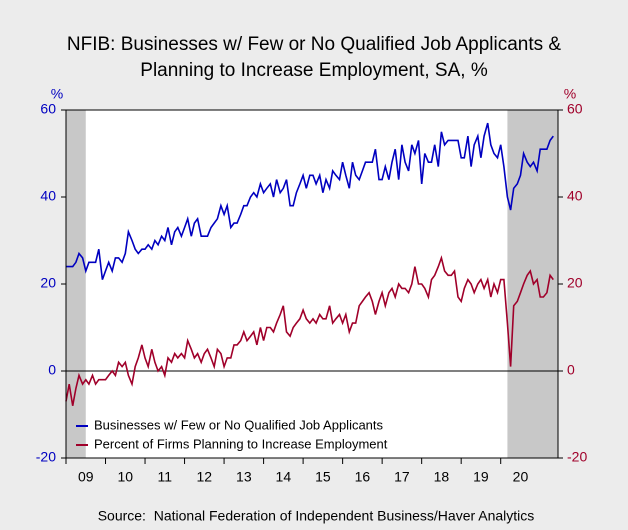 This screenshot has width=628, height=530. What do you see at coordinates (57, 94) in the screenshot?
I see `y-axis-label: %` at bounding box center [57, 94].